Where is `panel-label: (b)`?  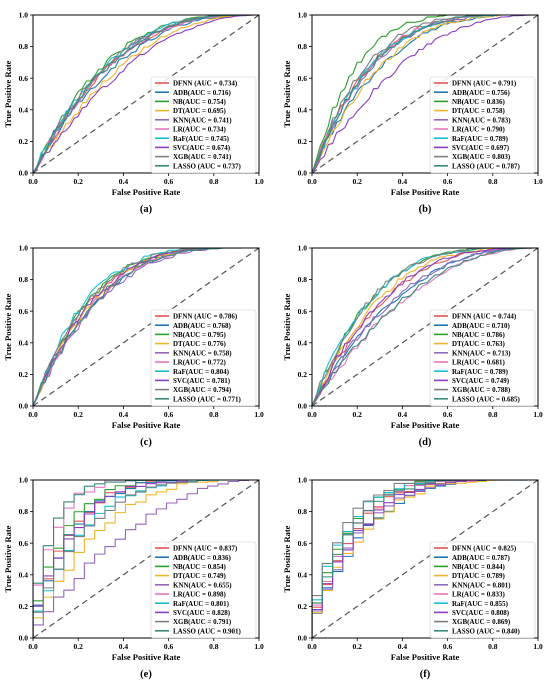 panel-label: (b) is located at coordinates (425, 209).